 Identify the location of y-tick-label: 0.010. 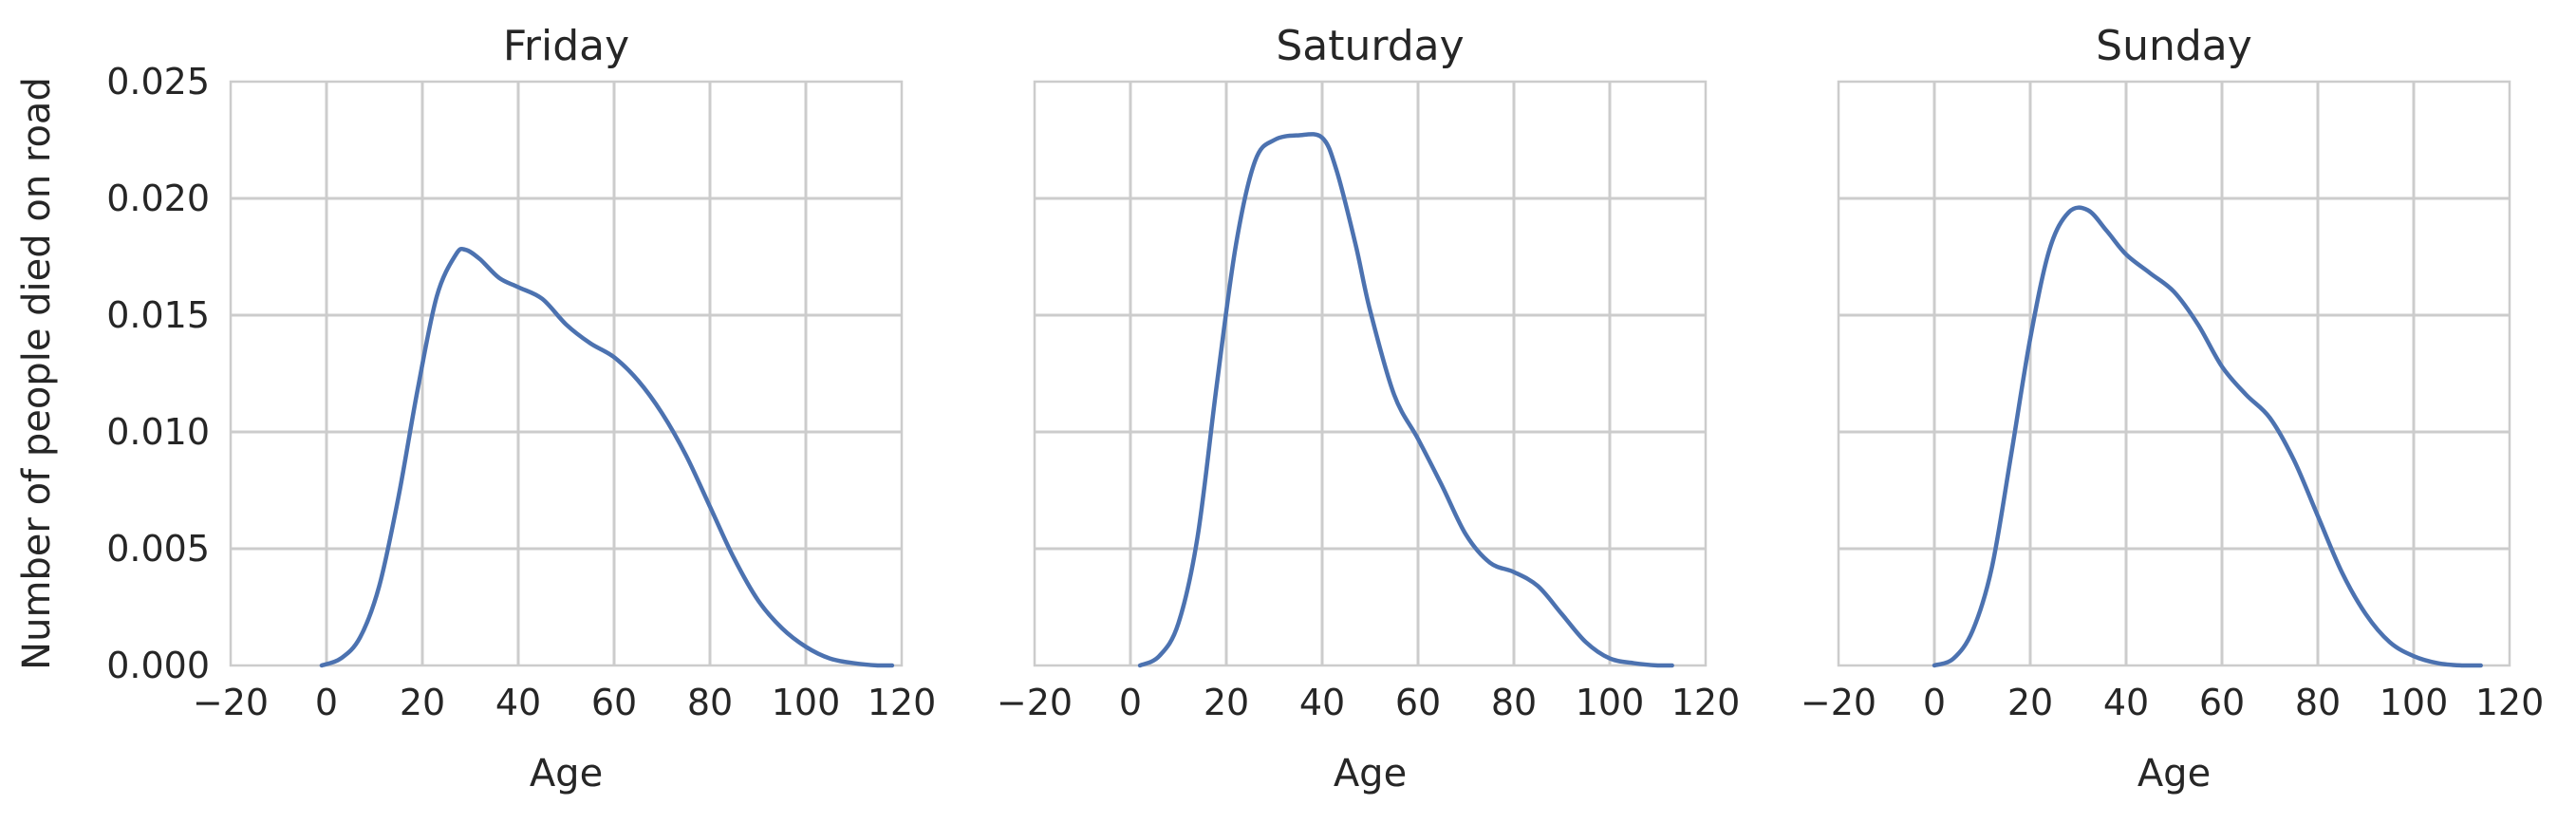
(158, 432).